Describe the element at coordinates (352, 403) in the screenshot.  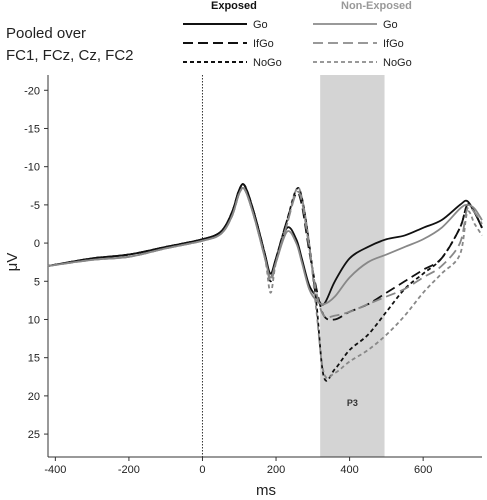
I see `p3-label: P3` at that location.